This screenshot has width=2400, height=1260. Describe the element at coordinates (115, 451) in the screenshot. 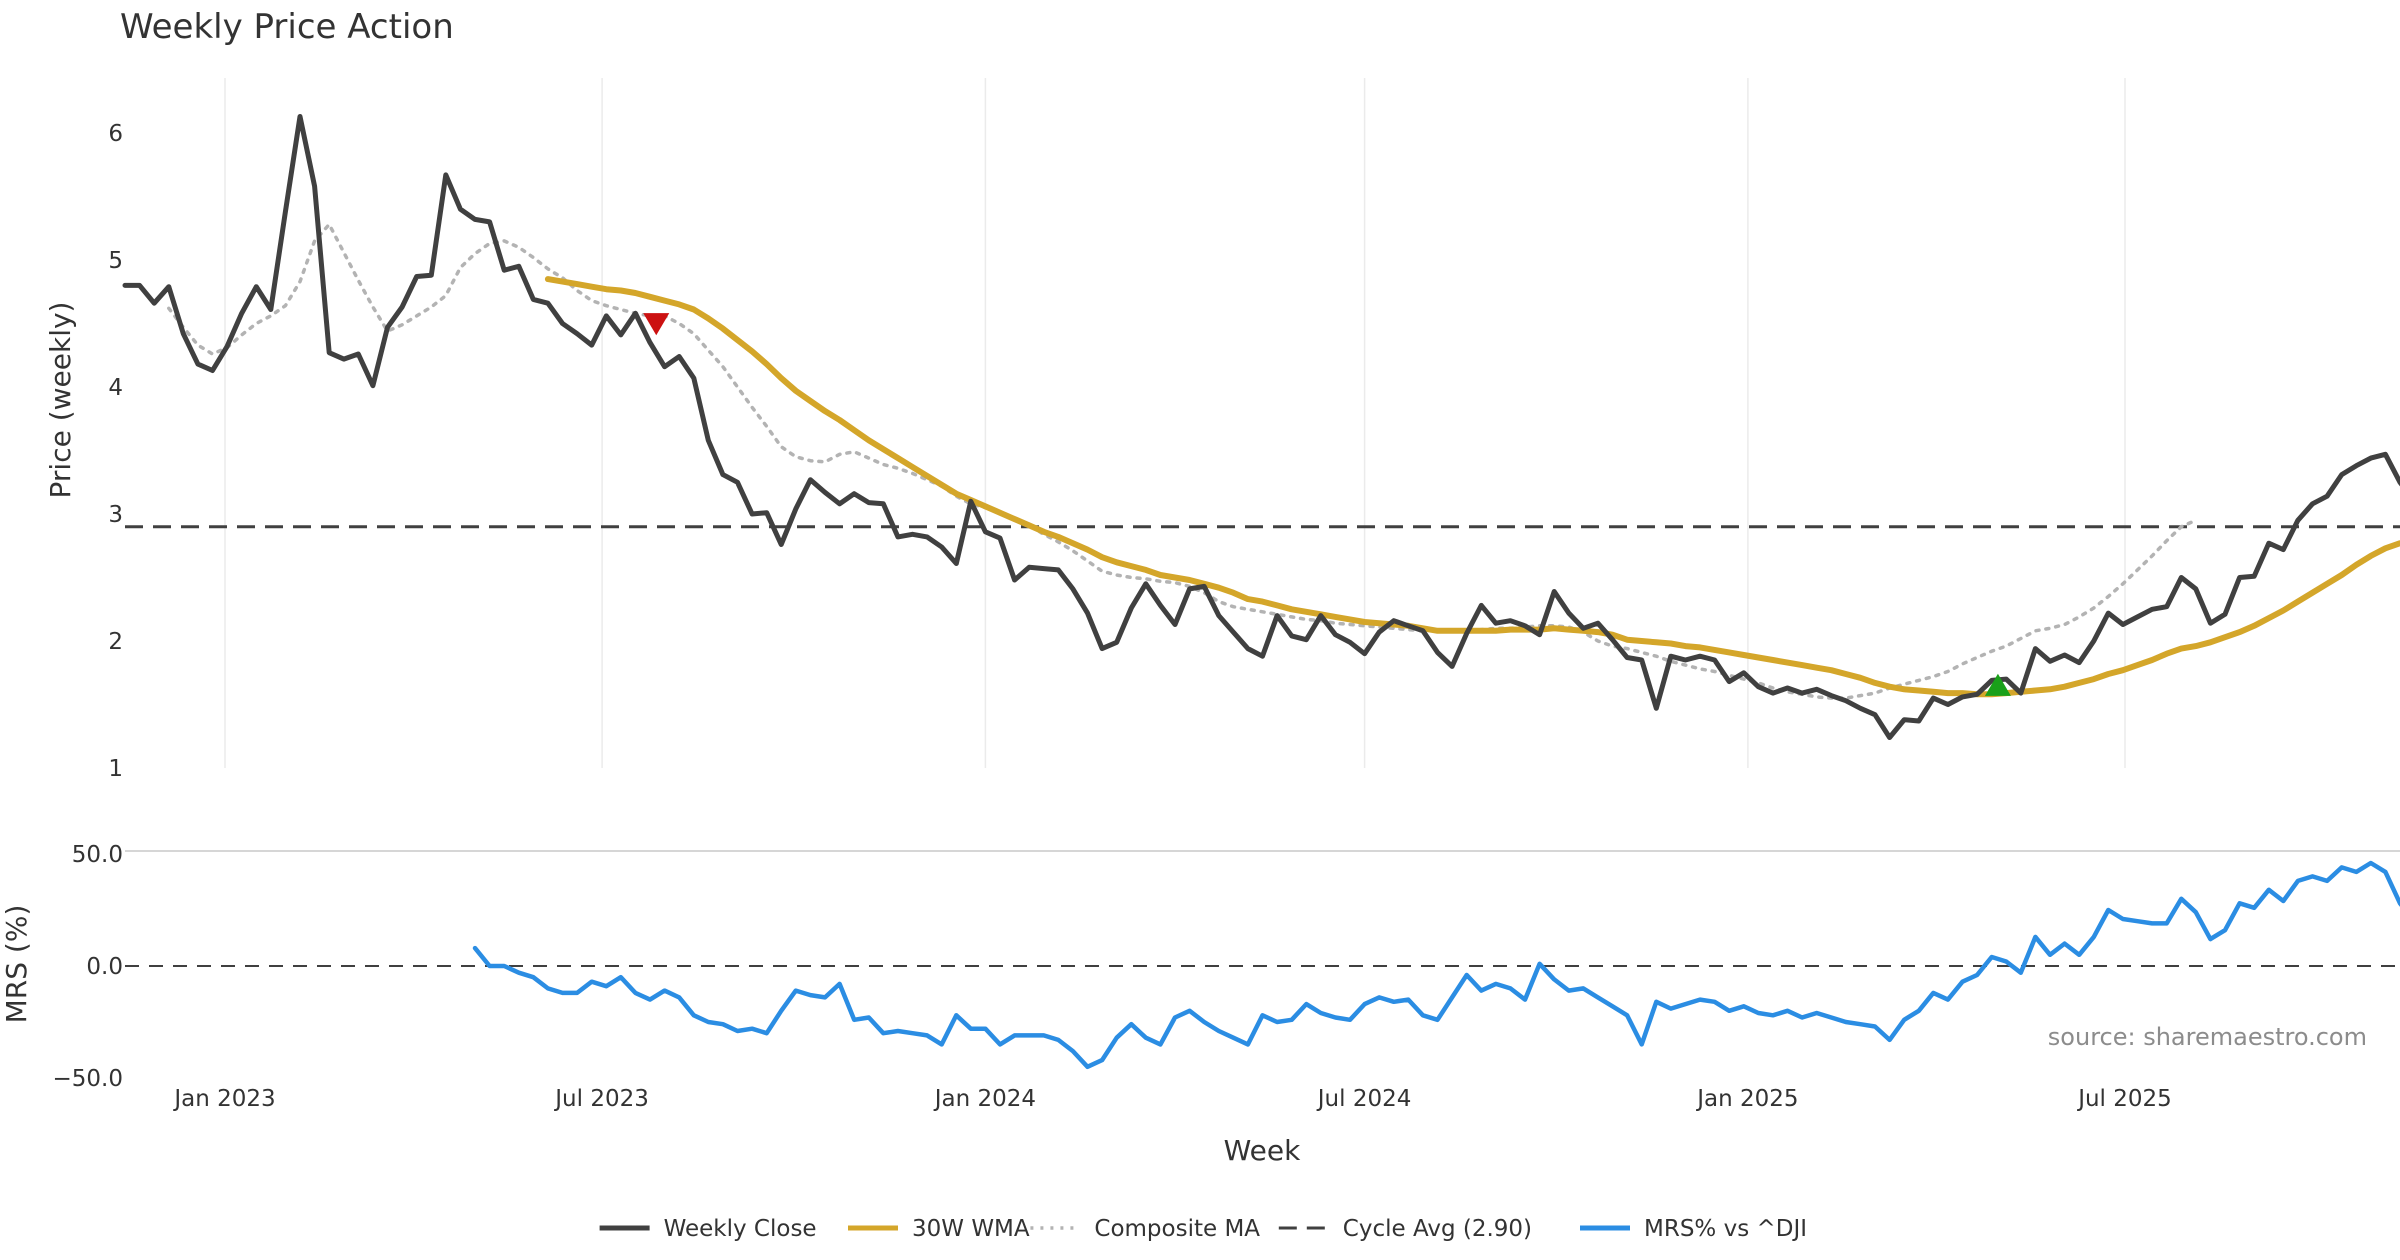

I see `price-y-tick-labels: 1 2 3 4 5 6` at that location.